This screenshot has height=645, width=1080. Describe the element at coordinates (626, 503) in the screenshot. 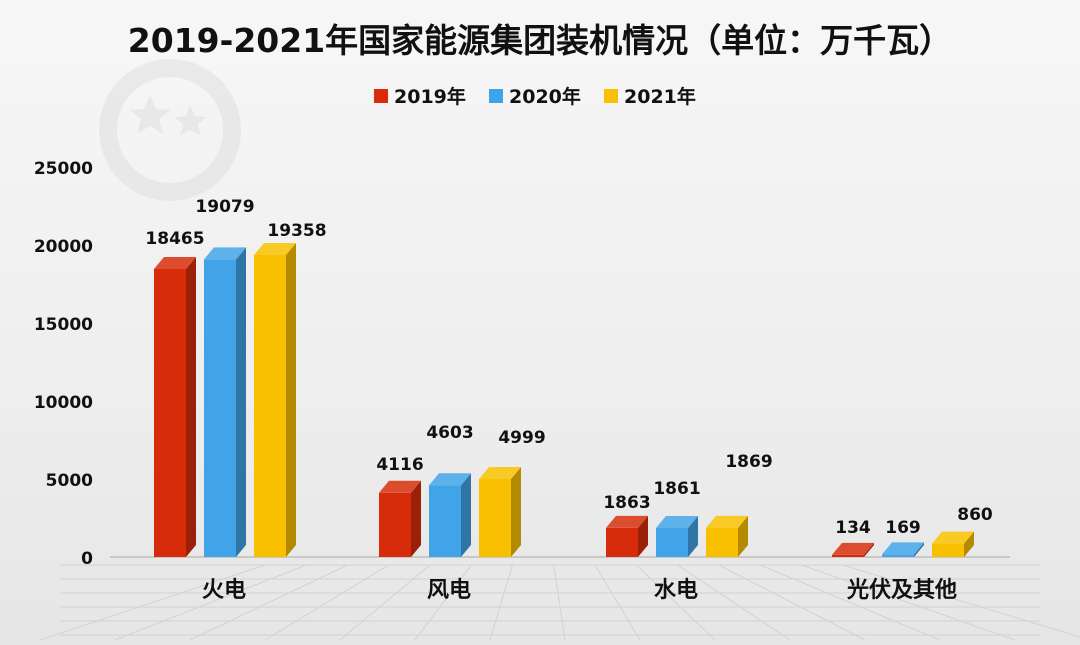

I see `data-label: 1863` at that location.